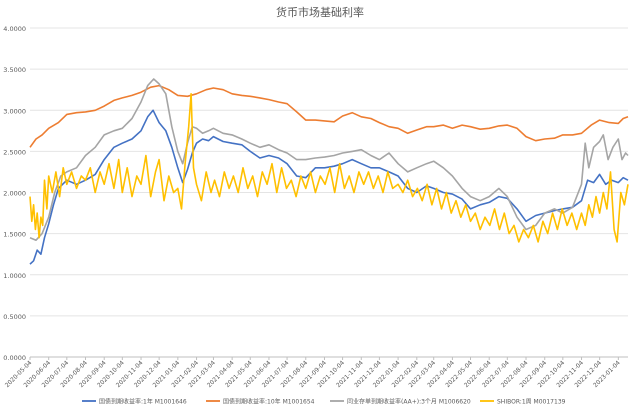 The width and height of the screenshot is (640, 417). Describe the element at coordinates (14, 235) in the screenshot. I see `y-tick-label: 1.5000` at that location.